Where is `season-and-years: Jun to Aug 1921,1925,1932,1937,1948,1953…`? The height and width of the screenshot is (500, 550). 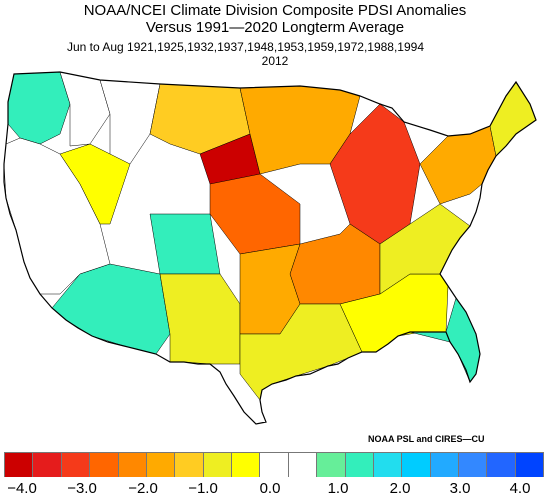
season-and-years: Jun to Aug 1921,1925,1932,1937,1948,1953… is located at coordinates (246, 47).